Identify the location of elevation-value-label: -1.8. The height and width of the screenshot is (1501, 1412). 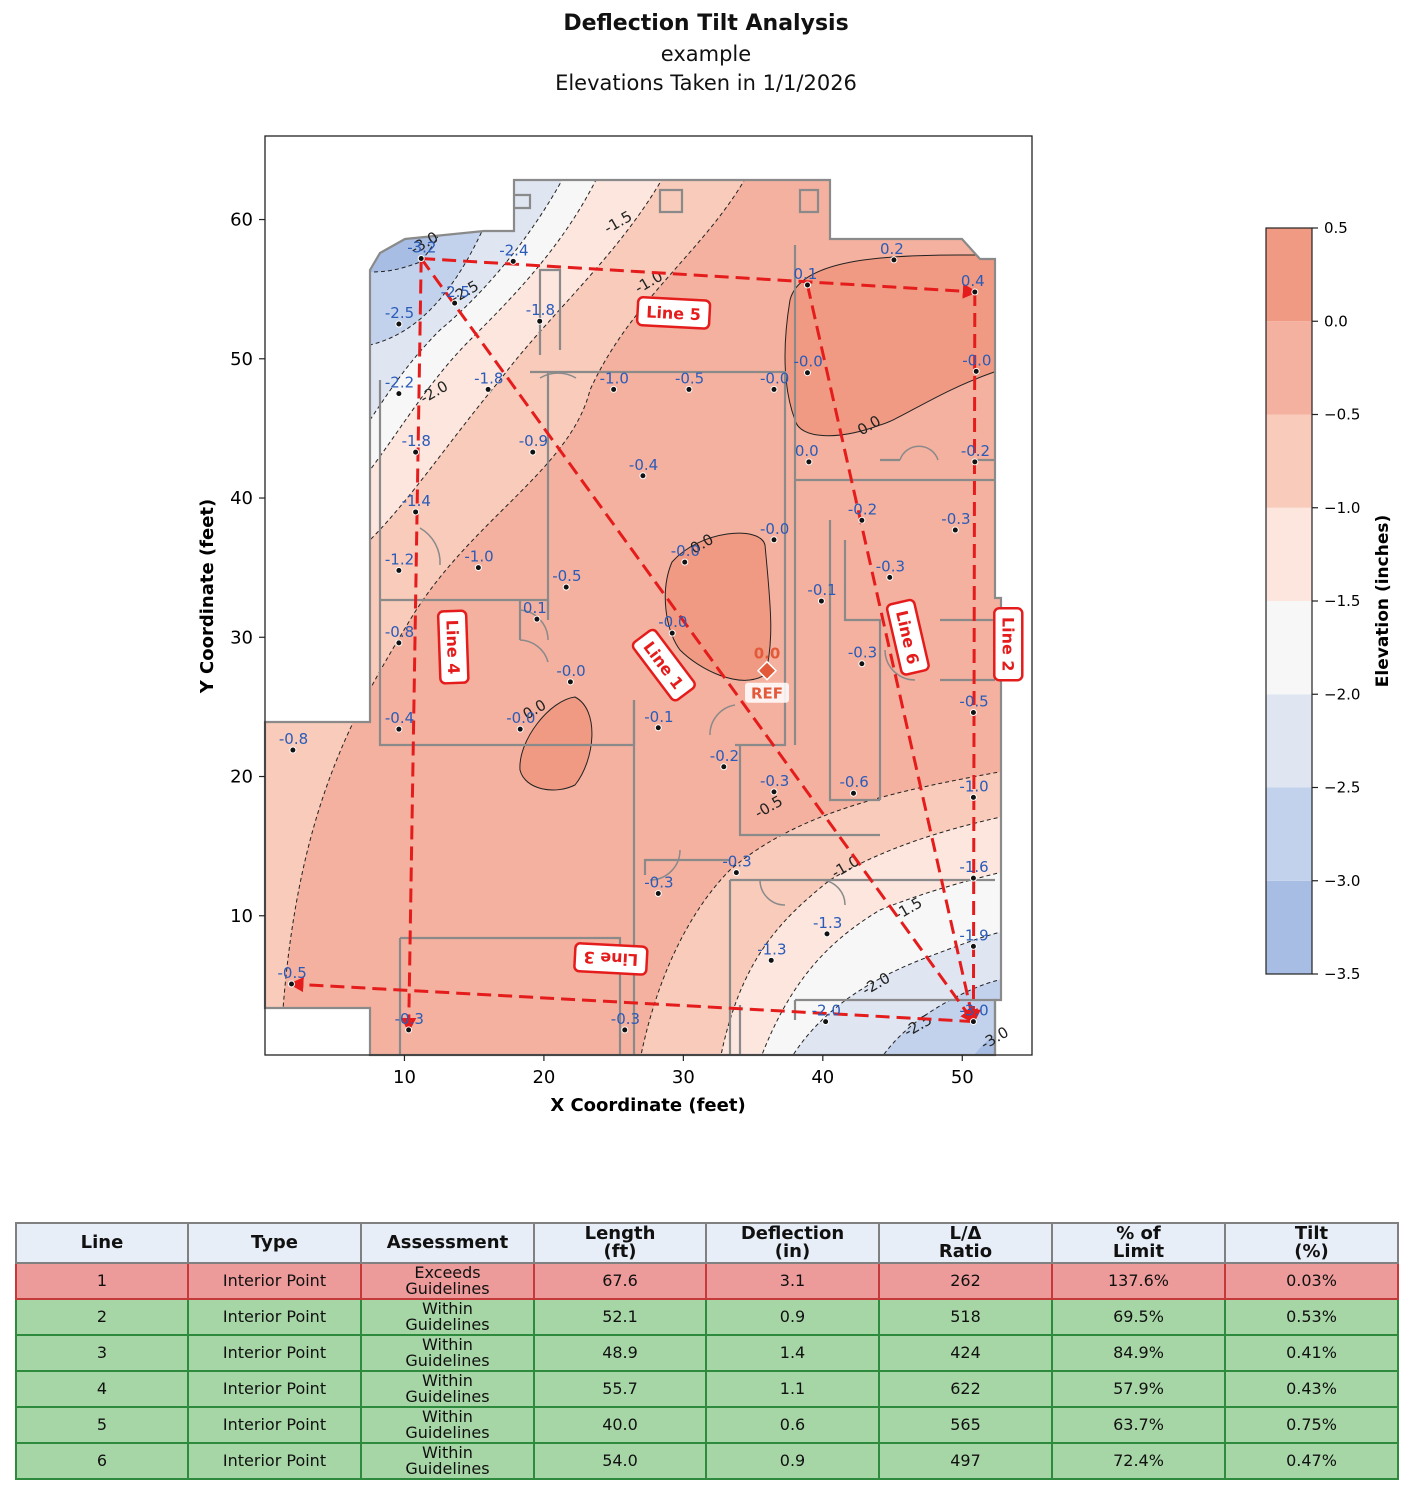
(540, 310).